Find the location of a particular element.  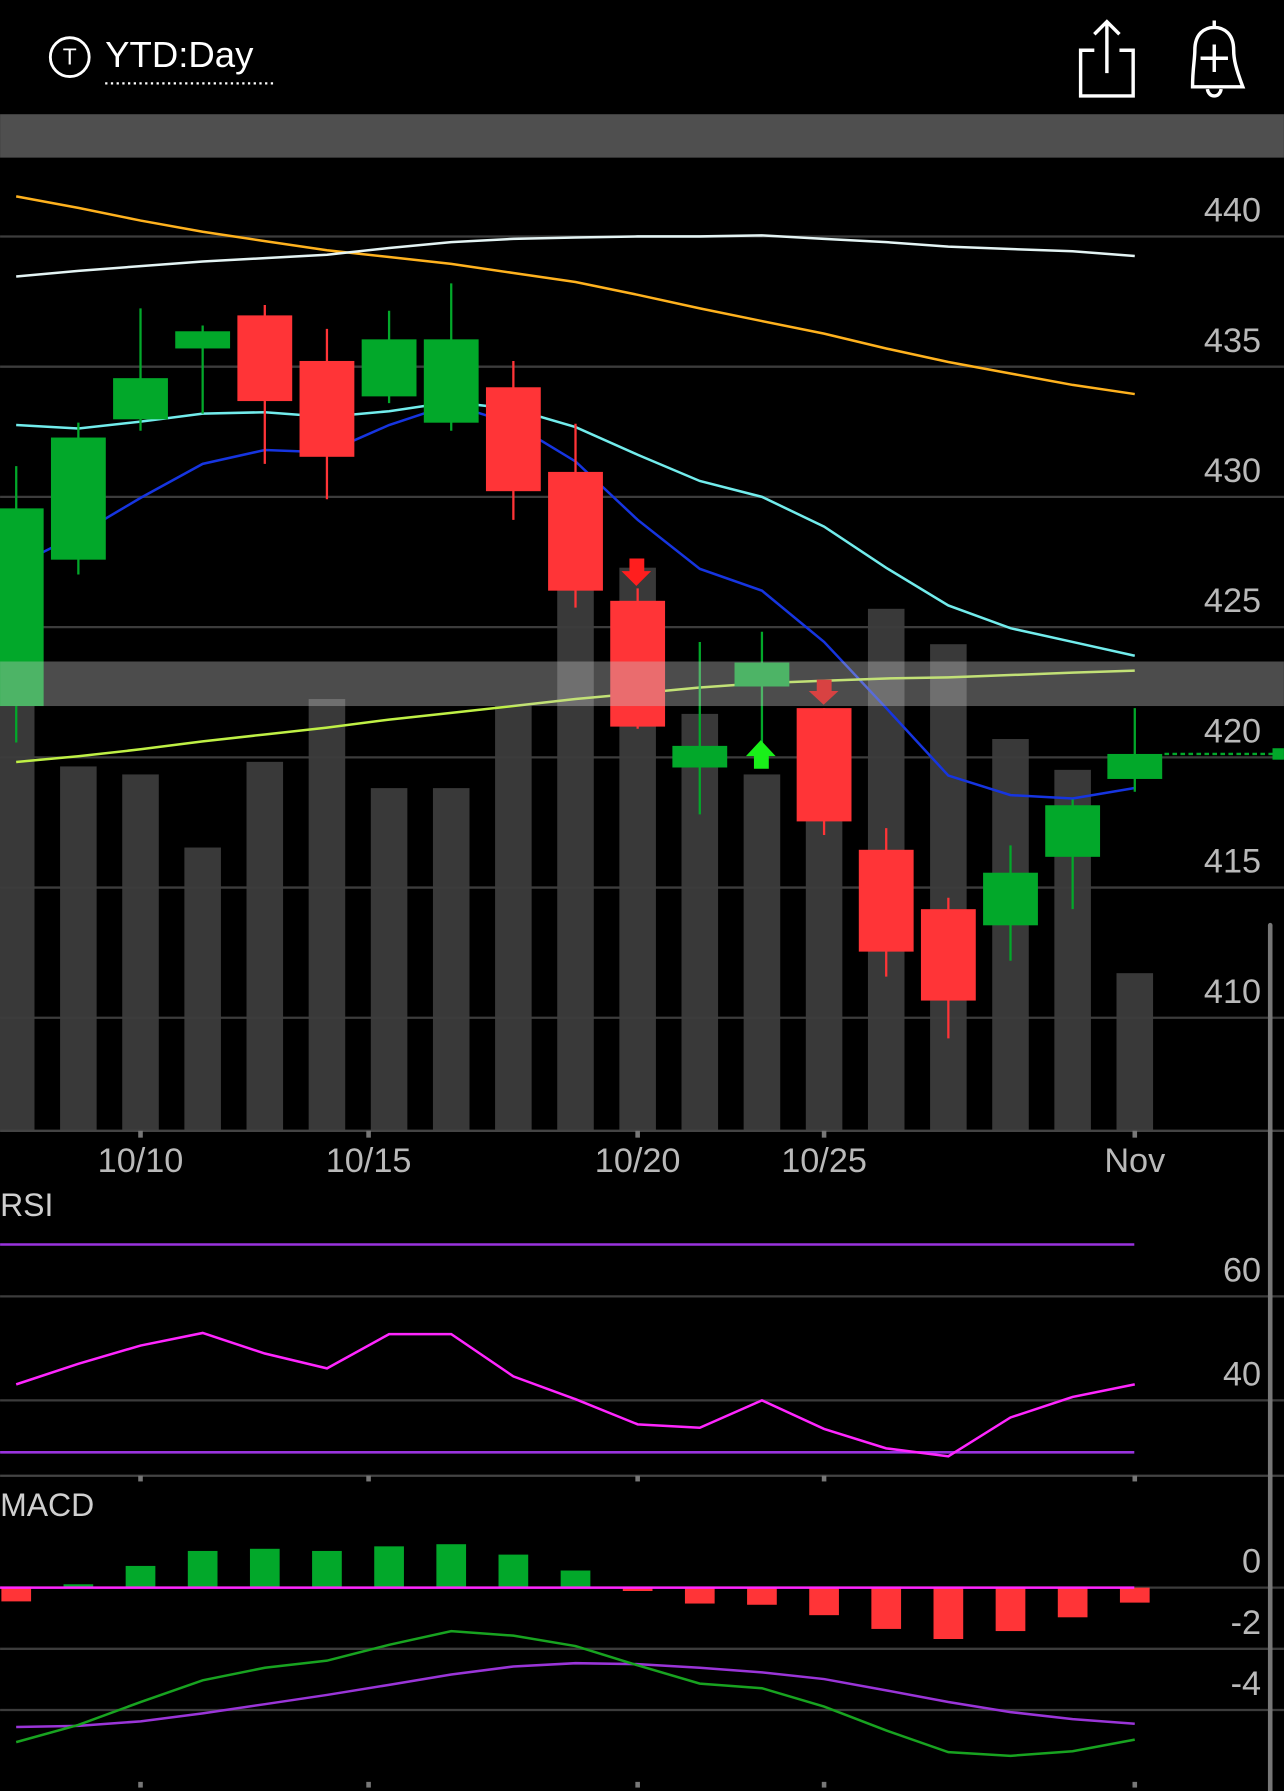

type-icon-letter: T is located at coordinates (70, 56).